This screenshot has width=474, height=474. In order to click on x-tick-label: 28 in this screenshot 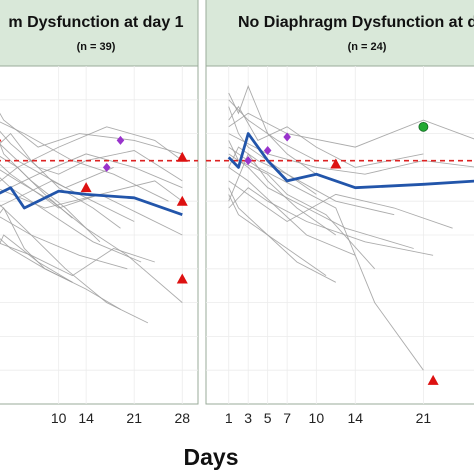, I will do `click(182, 418)`.